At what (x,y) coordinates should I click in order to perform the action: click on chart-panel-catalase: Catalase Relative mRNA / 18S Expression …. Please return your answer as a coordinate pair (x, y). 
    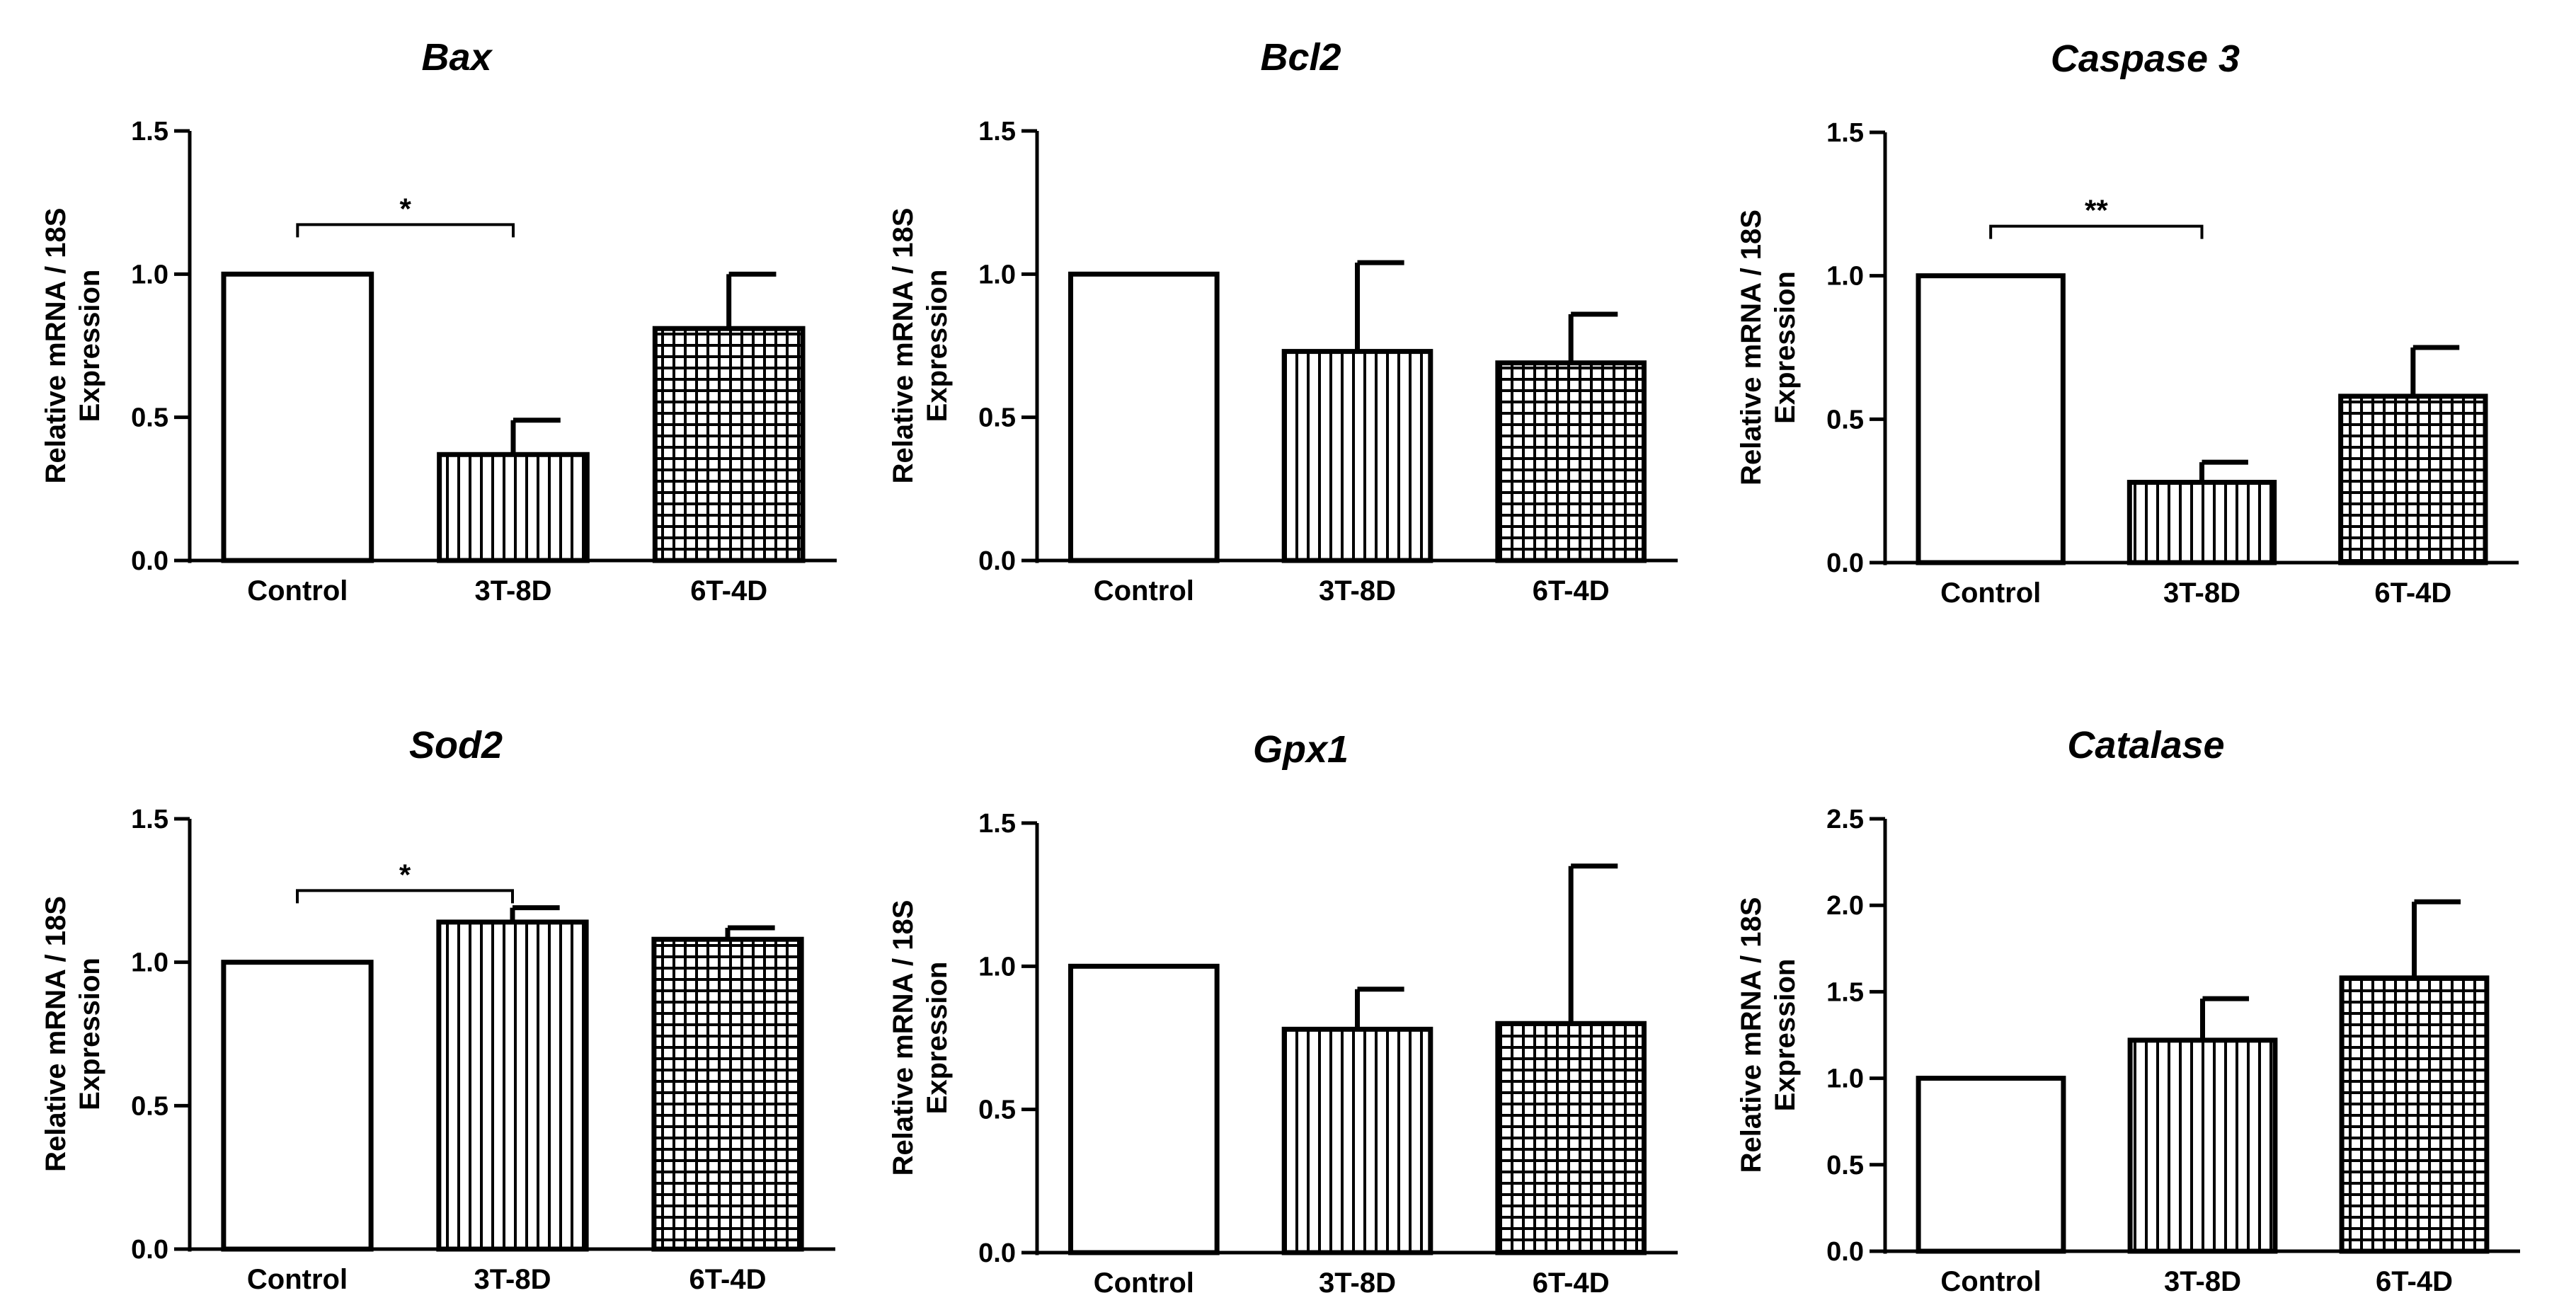
    Looking at the image, I should click on (2128, 1010).